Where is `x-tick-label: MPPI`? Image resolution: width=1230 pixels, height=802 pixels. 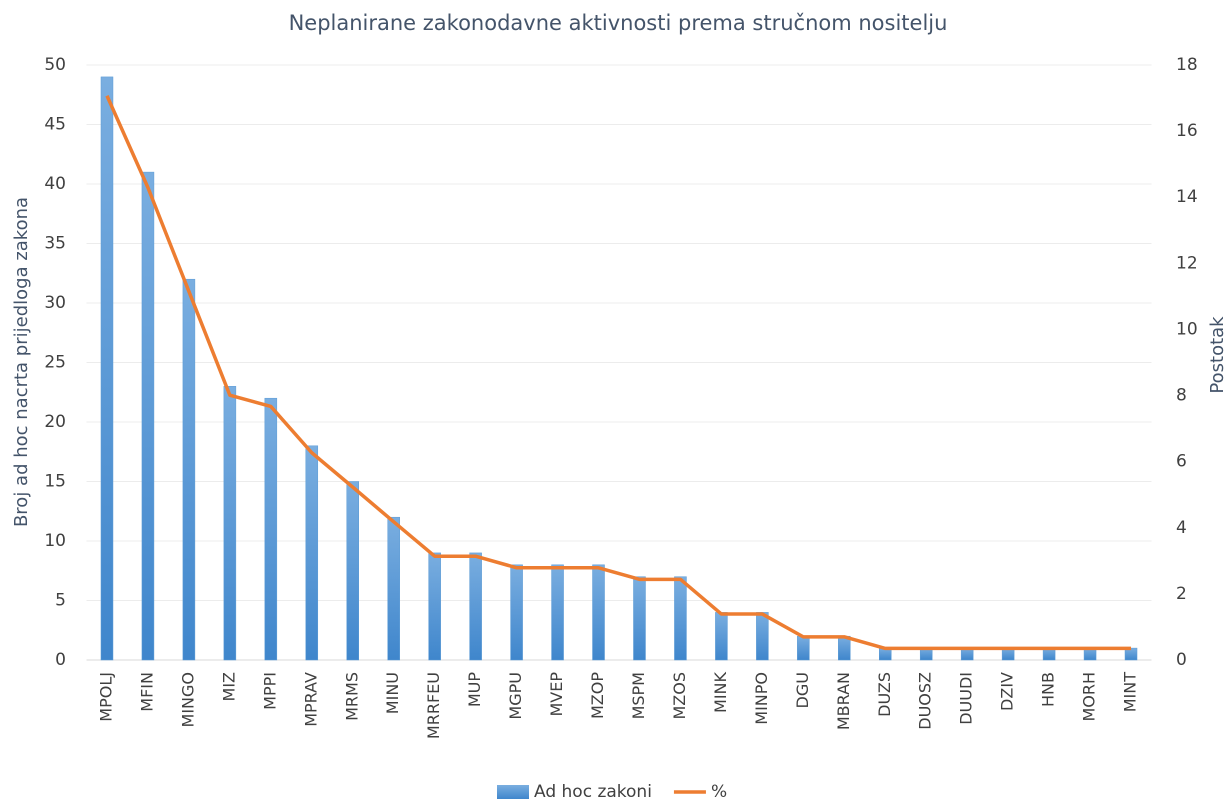 x-tick-label: MPPI is located at coordinates (269, 691).